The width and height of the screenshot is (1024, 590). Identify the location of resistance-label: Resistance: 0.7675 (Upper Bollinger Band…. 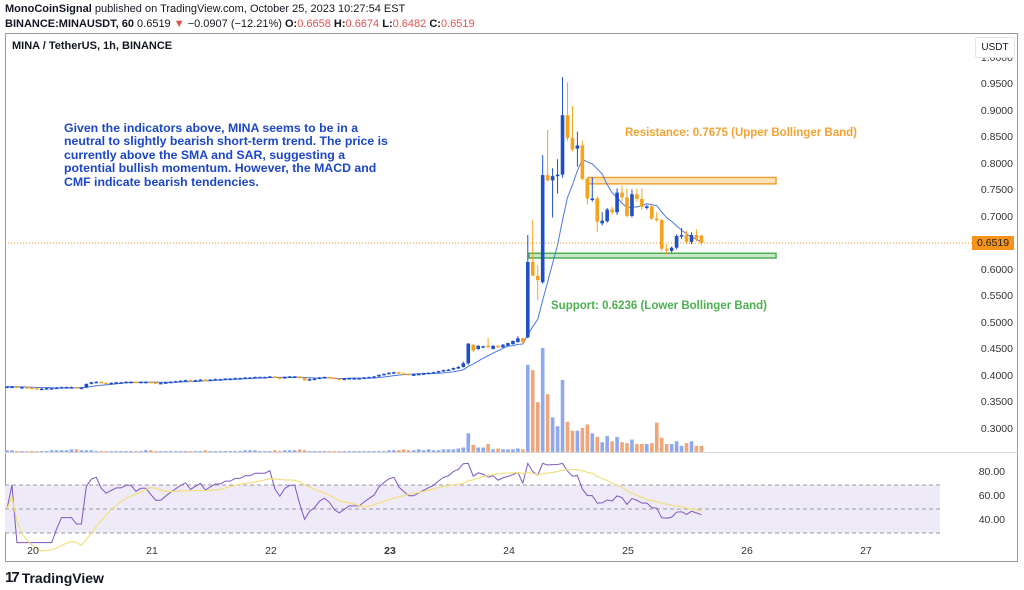
(741, 133).